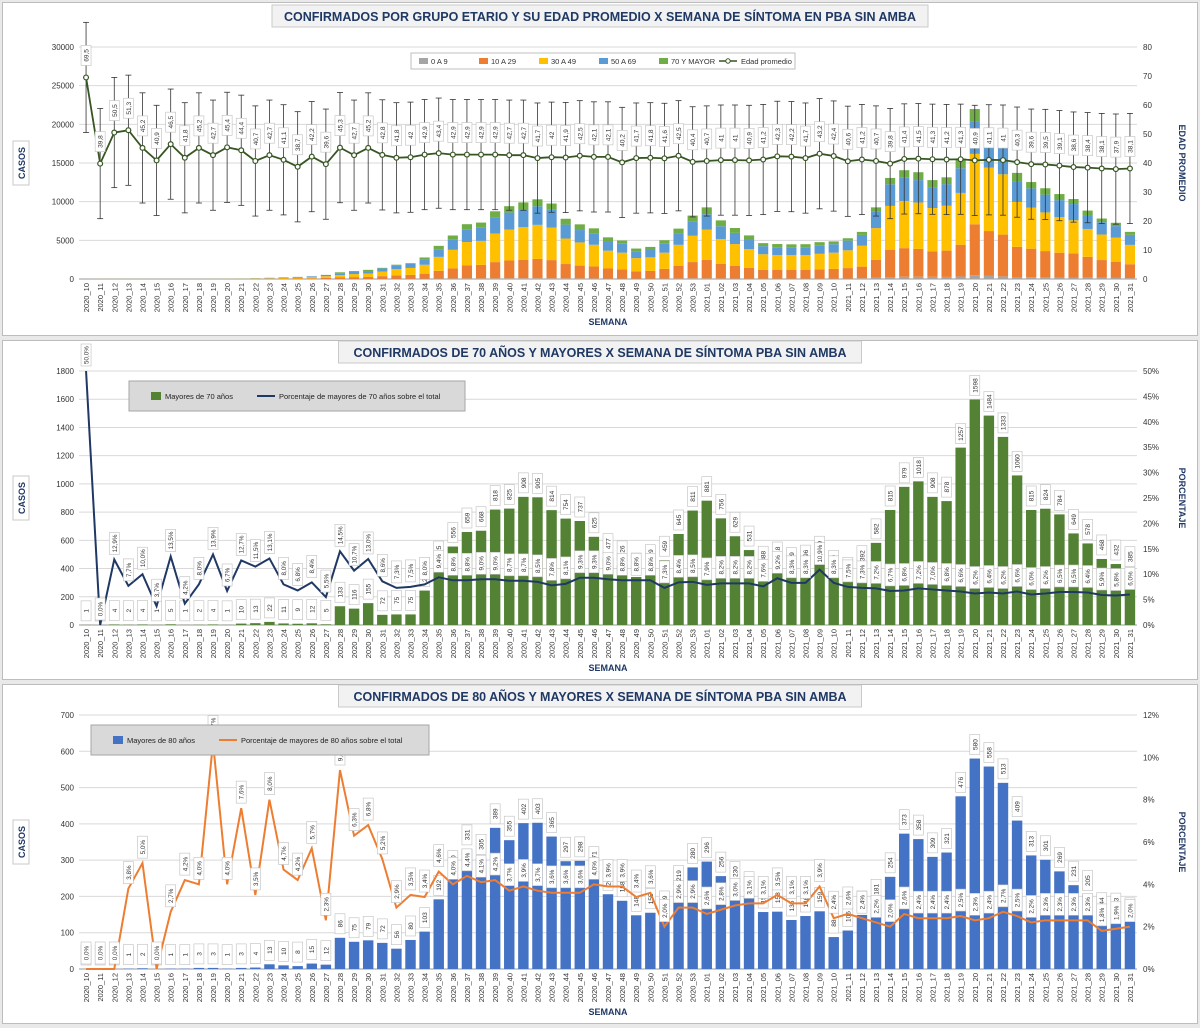 The width and height of the screenshot is (1200, 1028). Describe the element at coordinates (523, 297) in the screenshot. I see `x-tick-label: 2020_41` at that location.